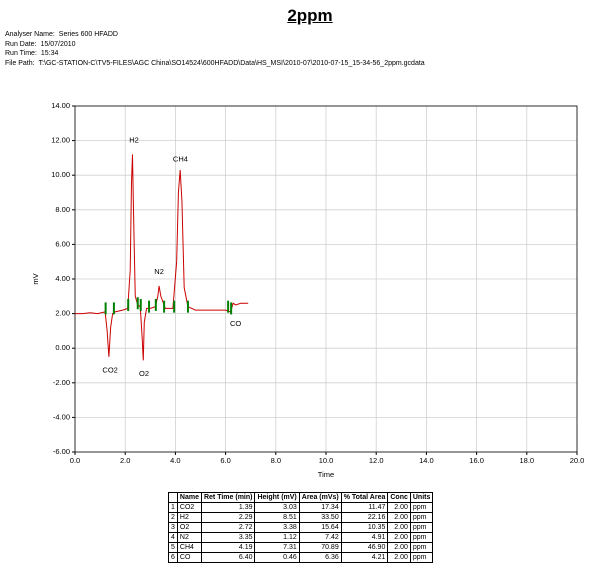 Image resolution: width=600 pixels, height=578 pixels. Describe the element at coordinates (21, 44) in the screenshot. I see `info-label: Run Date:` at that location.